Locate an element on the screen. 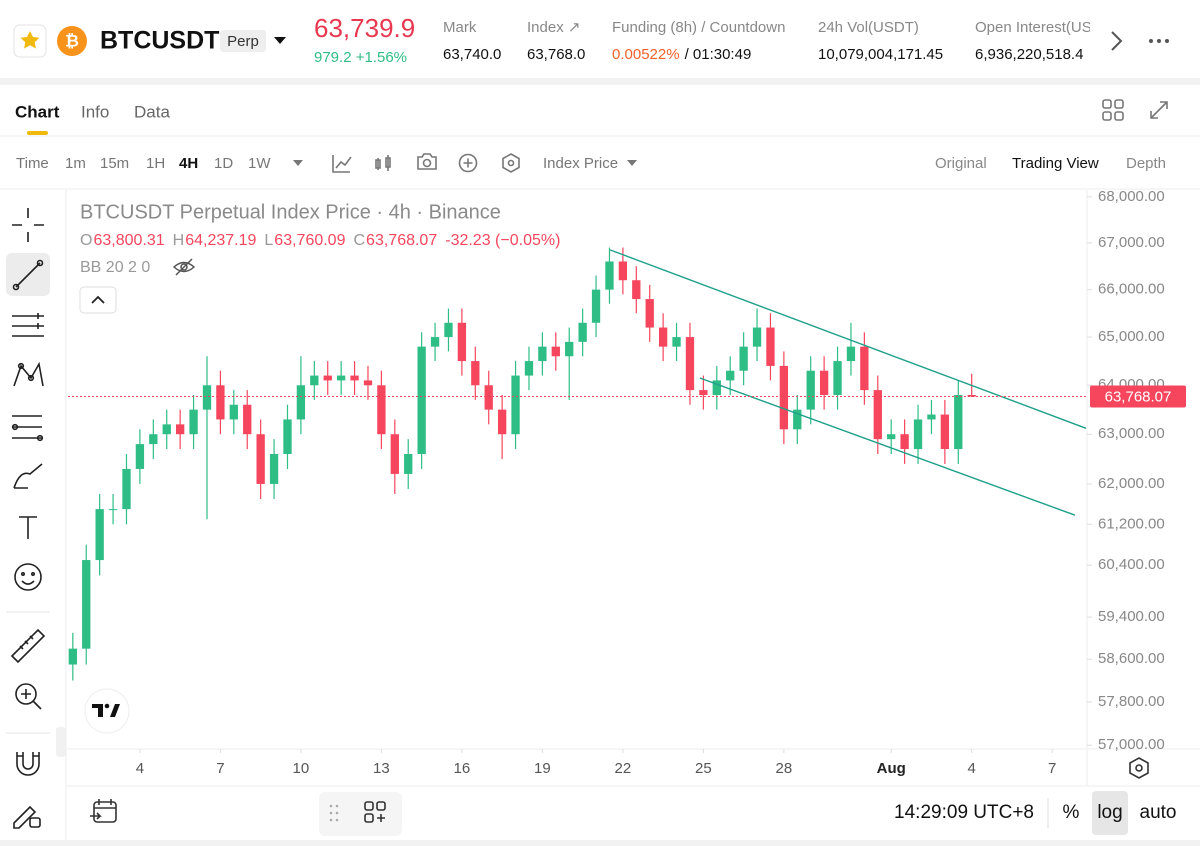 The height and width of the screenshot is (846, 1200). toolbar-collapse is located at coordinates (61, 742).